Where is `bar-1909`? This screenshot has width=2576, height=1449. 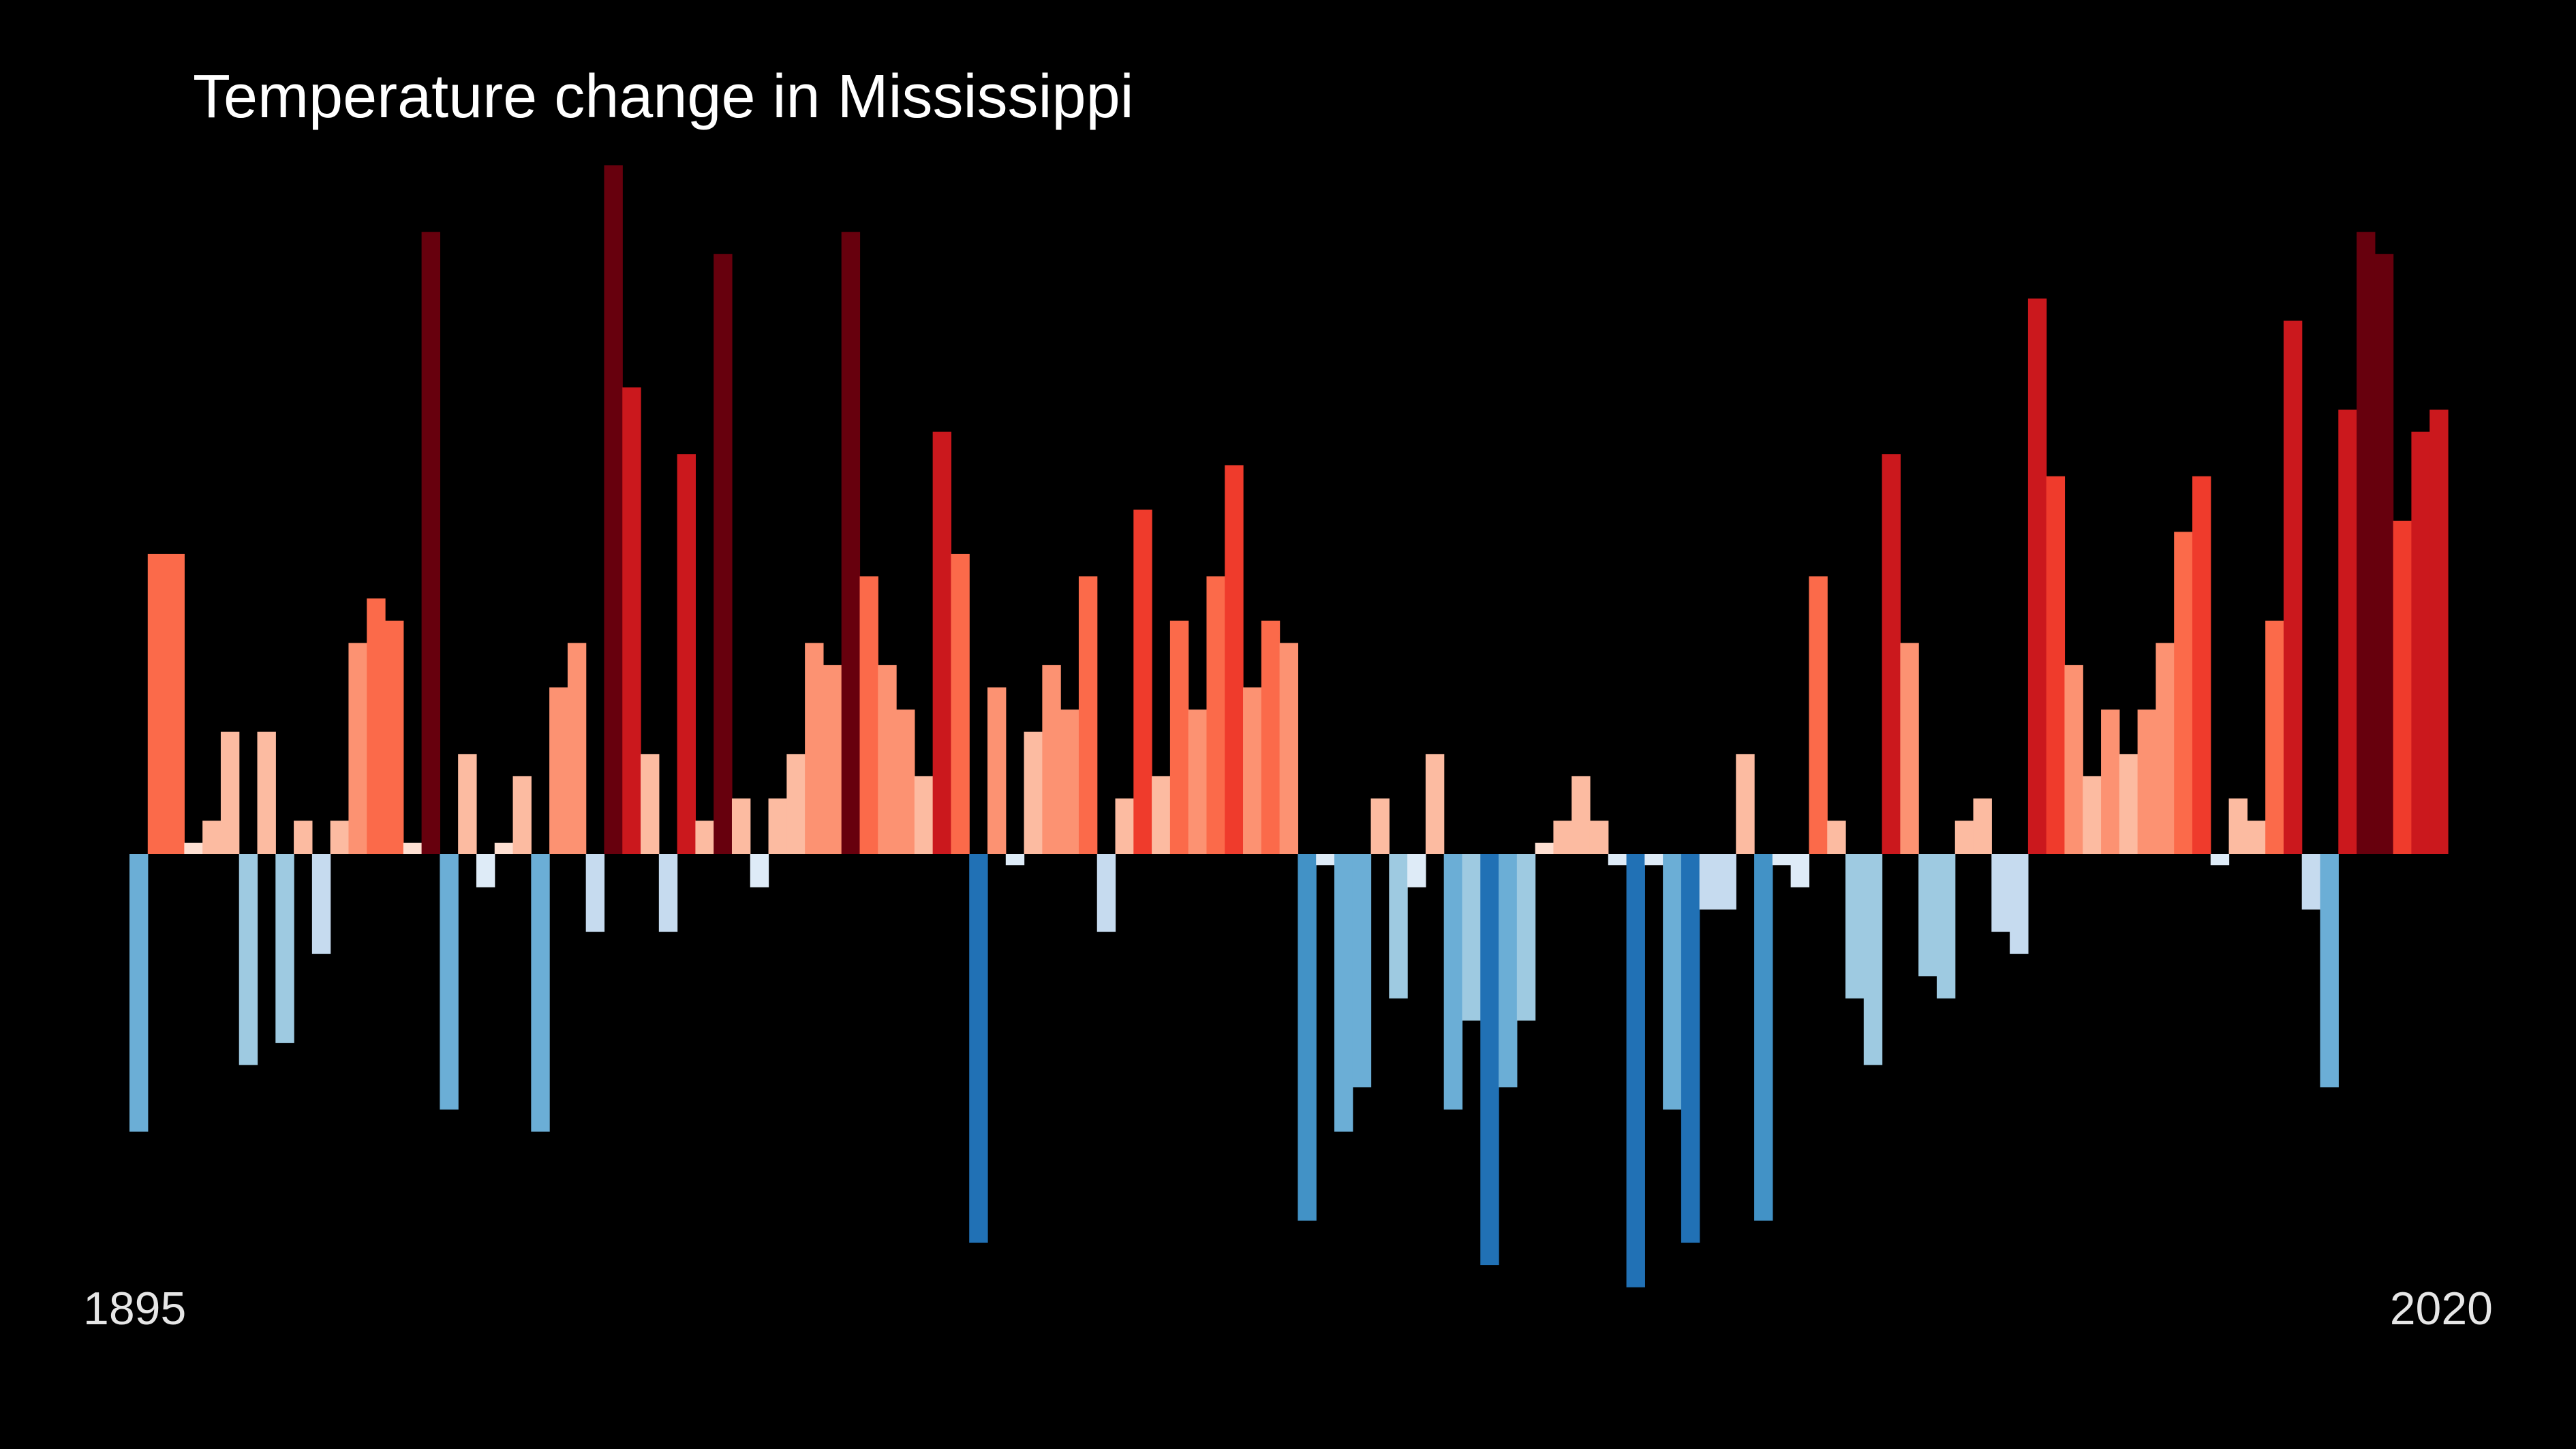
bar-1909 is located at coordinates (394, 737).